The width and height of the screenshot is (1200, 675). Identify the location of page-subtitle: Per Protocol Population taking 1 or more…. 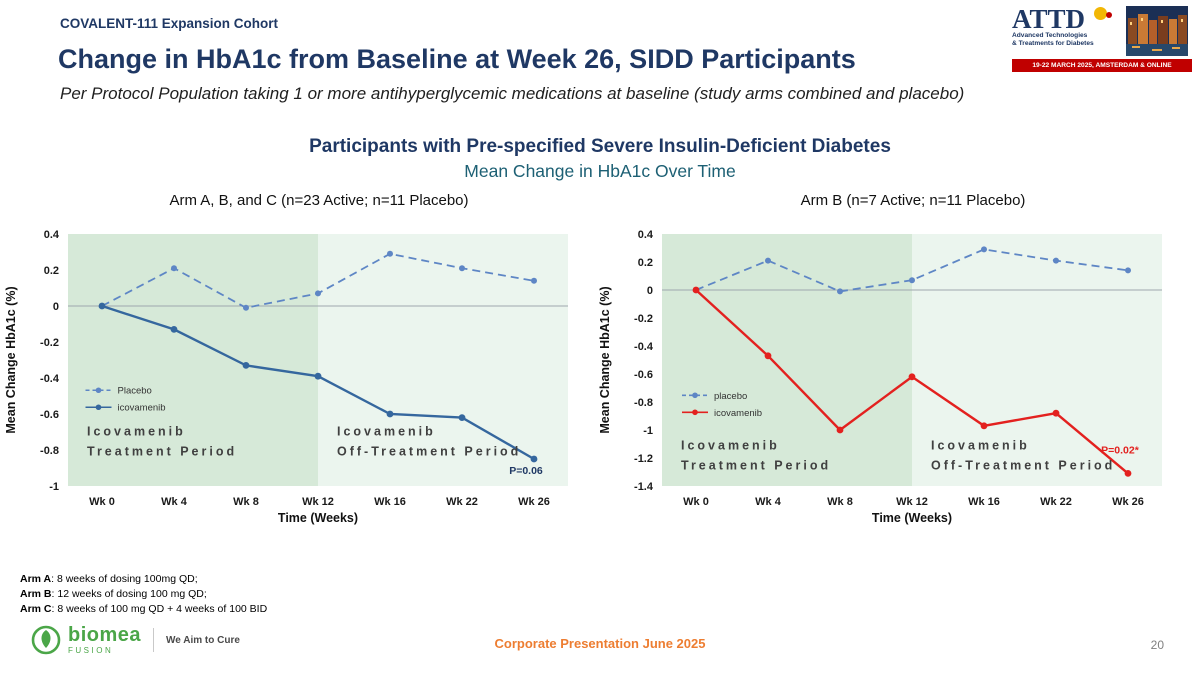
(512, 93).